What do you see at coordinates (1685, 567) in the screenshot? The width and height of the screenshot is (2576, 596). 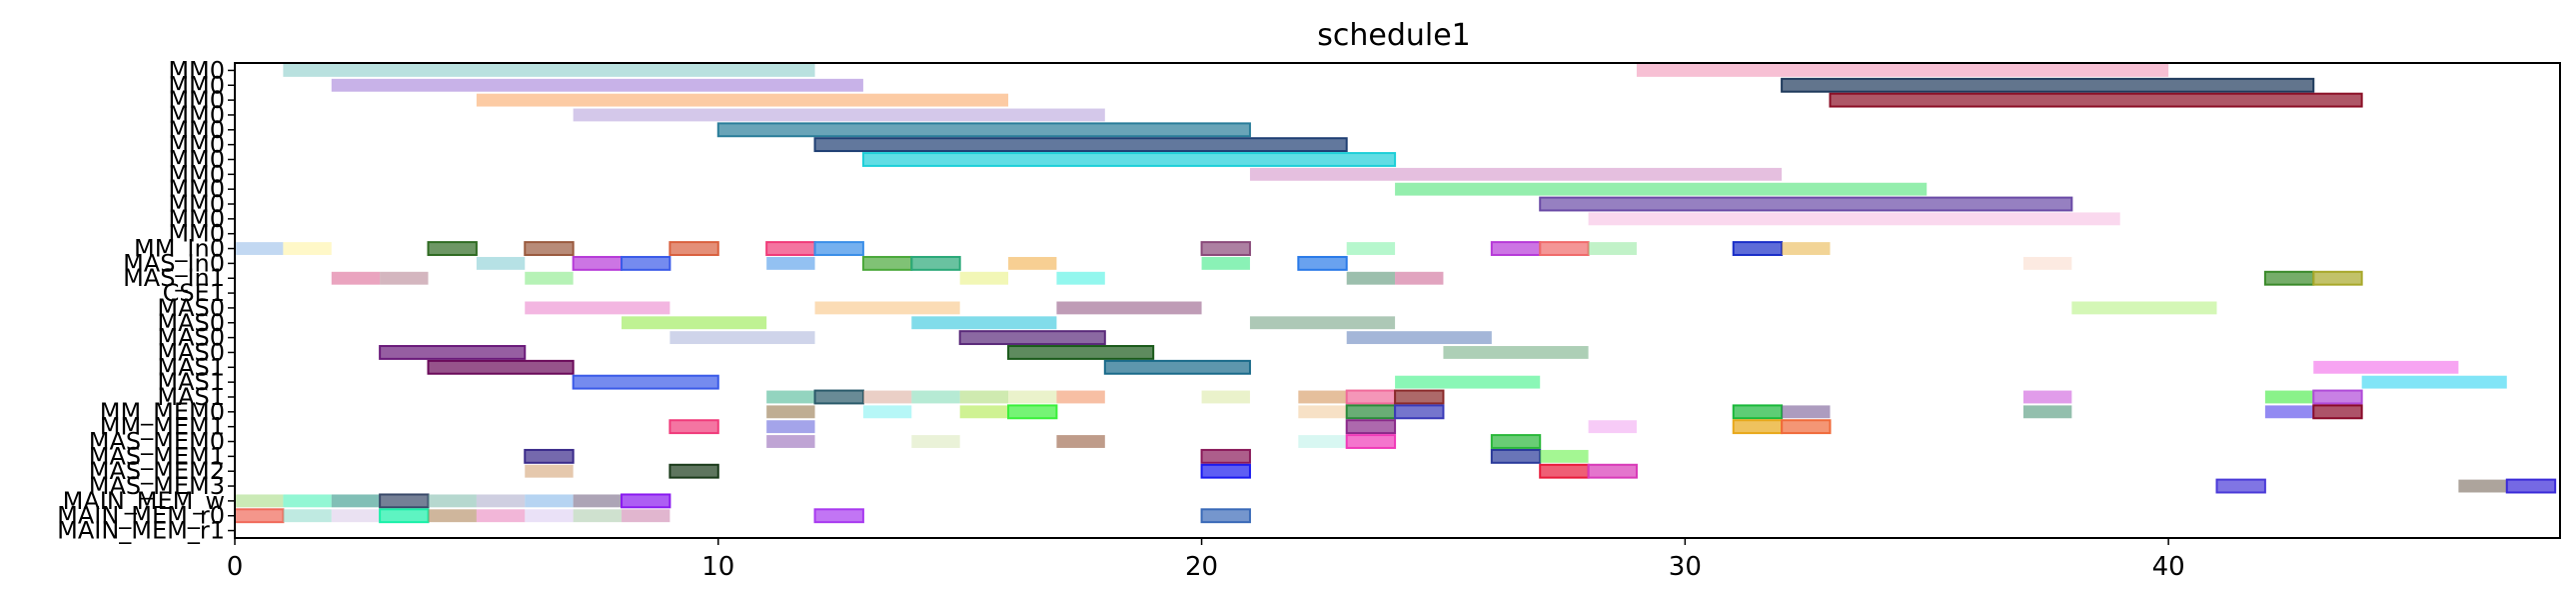 I see `x-tick-label: 30` at bounding box center [1685, 567].